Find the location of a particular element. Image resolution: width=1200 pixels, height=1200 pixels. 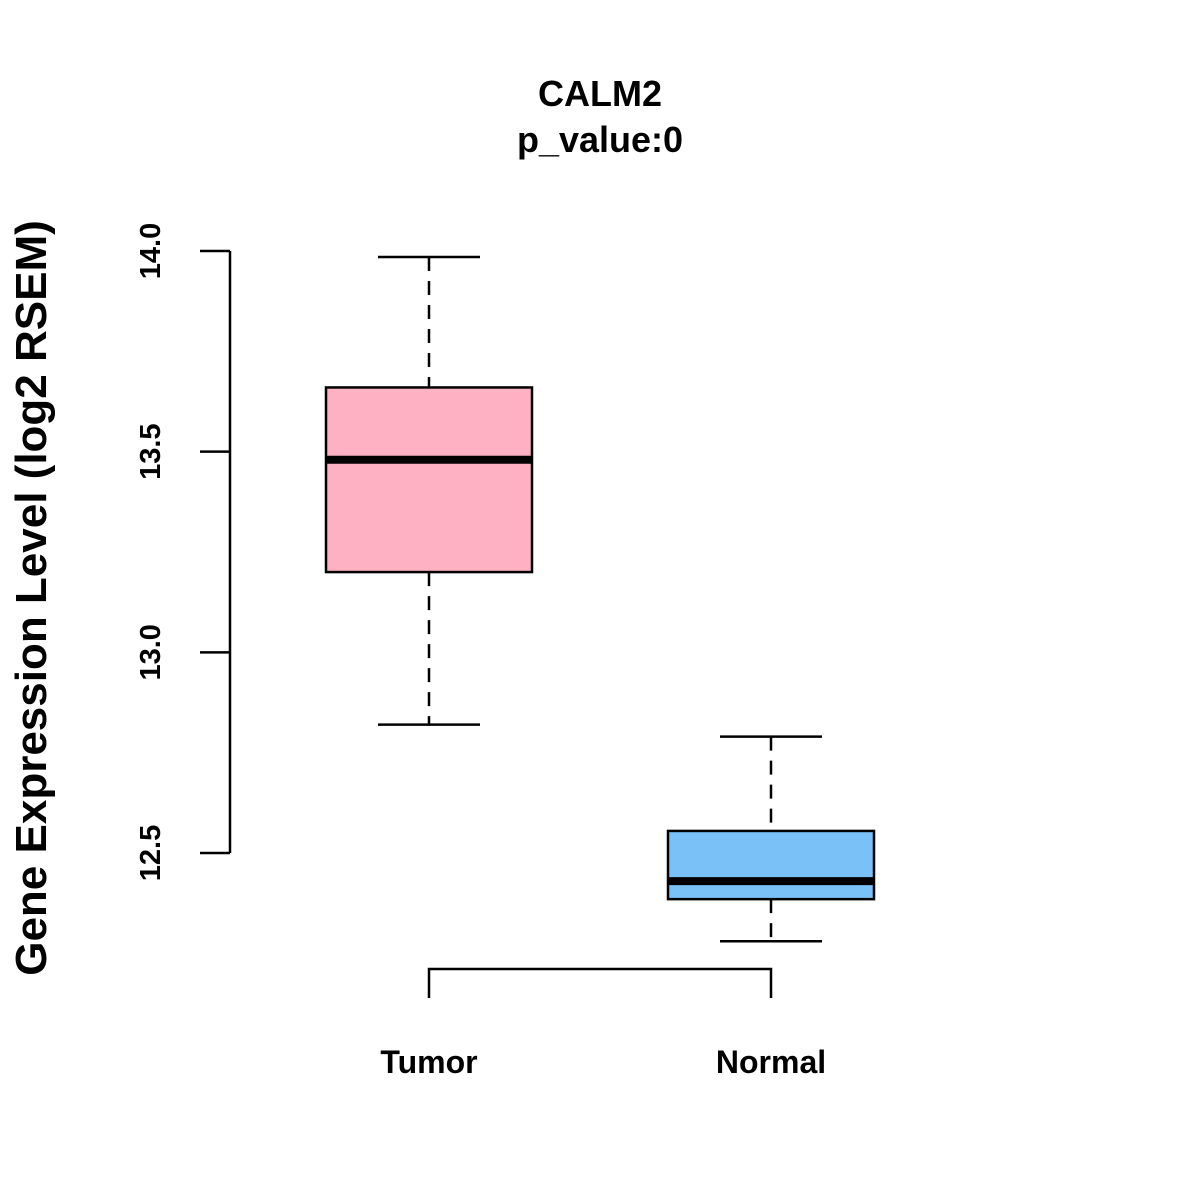

box-tumor is located at coordinates (429, 490).